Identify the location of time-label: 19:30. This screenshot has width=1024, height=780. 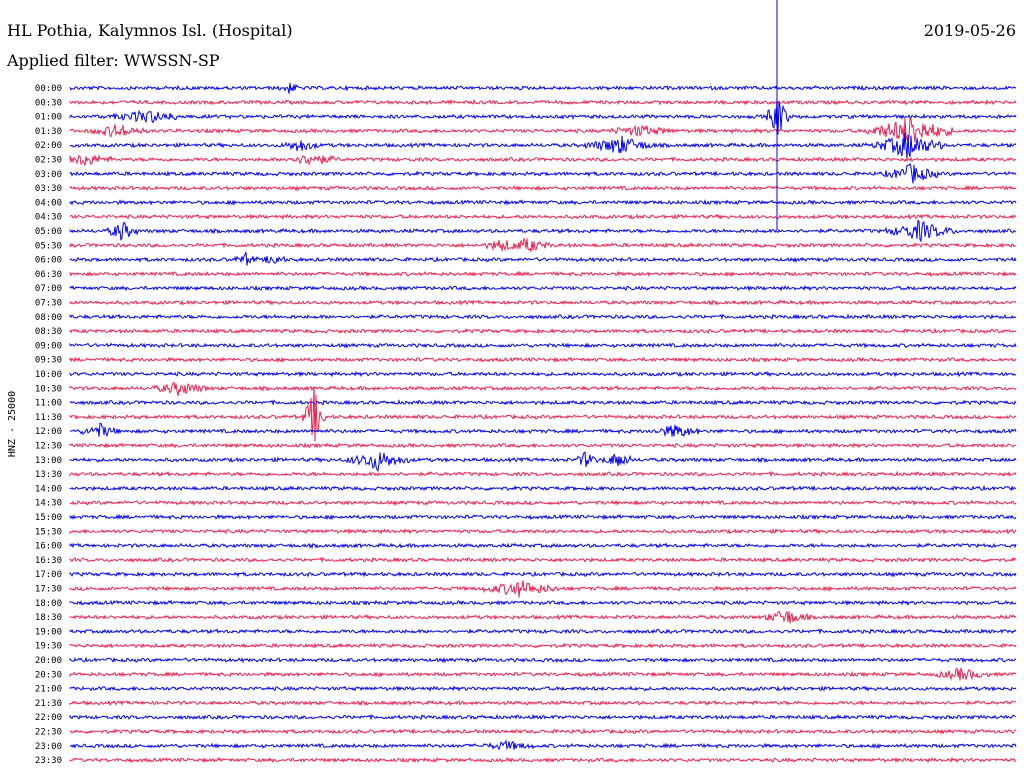
(48, 647).